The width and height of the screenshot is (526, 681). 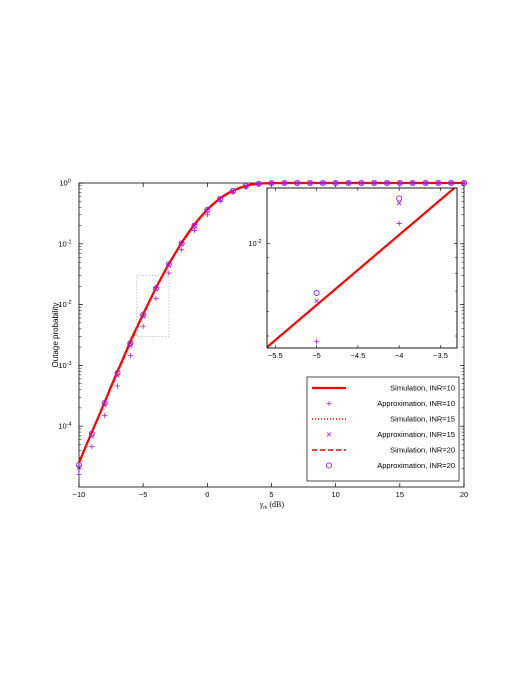 I want to click on legend-frame, so click(x=383, y=429).